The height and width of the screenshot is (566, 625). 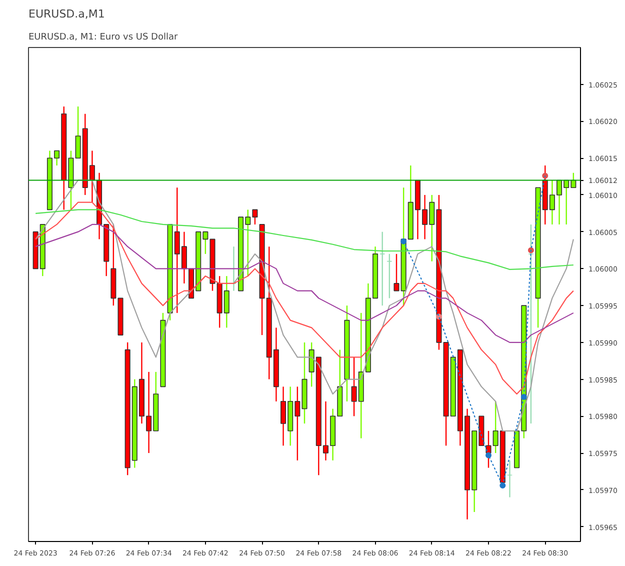 I want to click on chart-title: EURUSD.a,M1, so click(x=66, y=14).